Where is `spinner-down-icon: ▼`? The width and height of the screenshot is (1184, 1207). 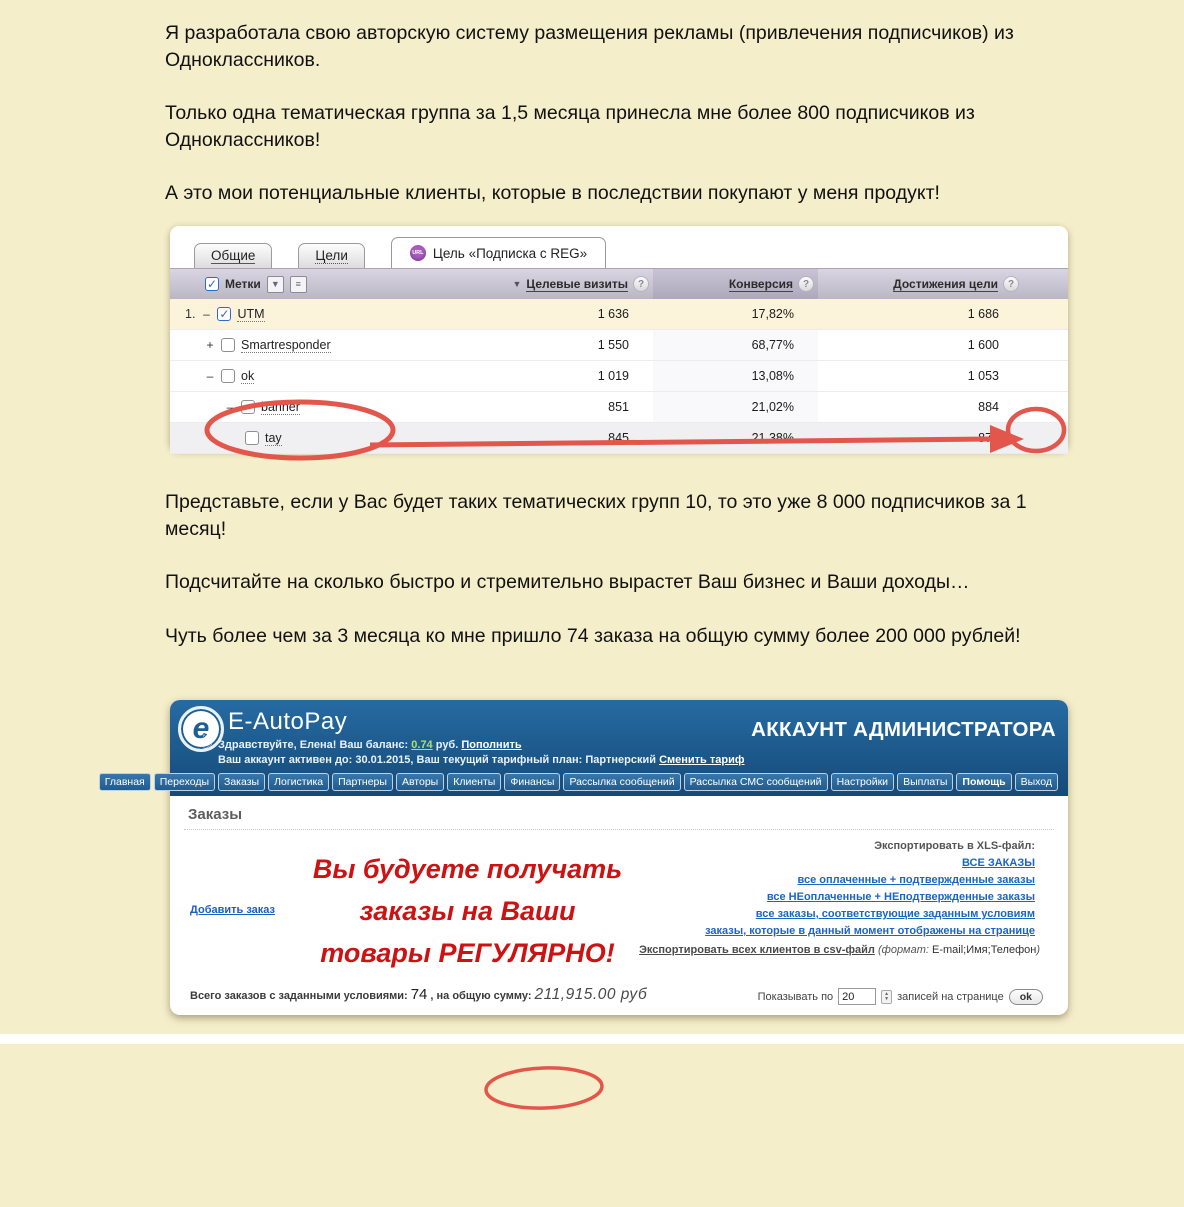 spinner-down-icon: ▼ is located at coordinates (887, 998).